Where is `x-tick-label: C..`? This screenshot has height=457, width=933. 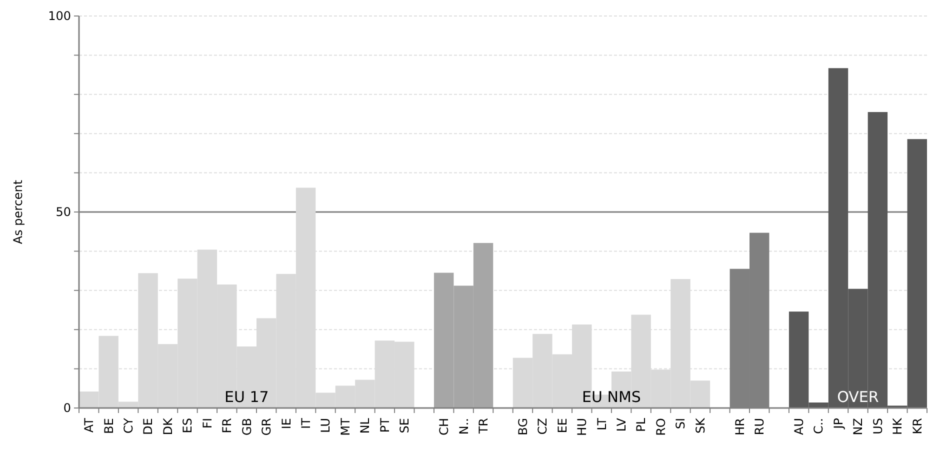
x-tick-label: C.. is located at coordinates (819, 426).